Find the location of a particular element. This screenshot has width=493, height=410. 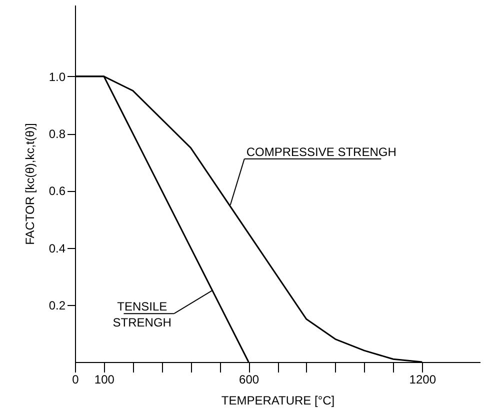

y-axis-title: FACTOR [kc(θ),kc,t(θ)] is located at coordinates (29, 184).